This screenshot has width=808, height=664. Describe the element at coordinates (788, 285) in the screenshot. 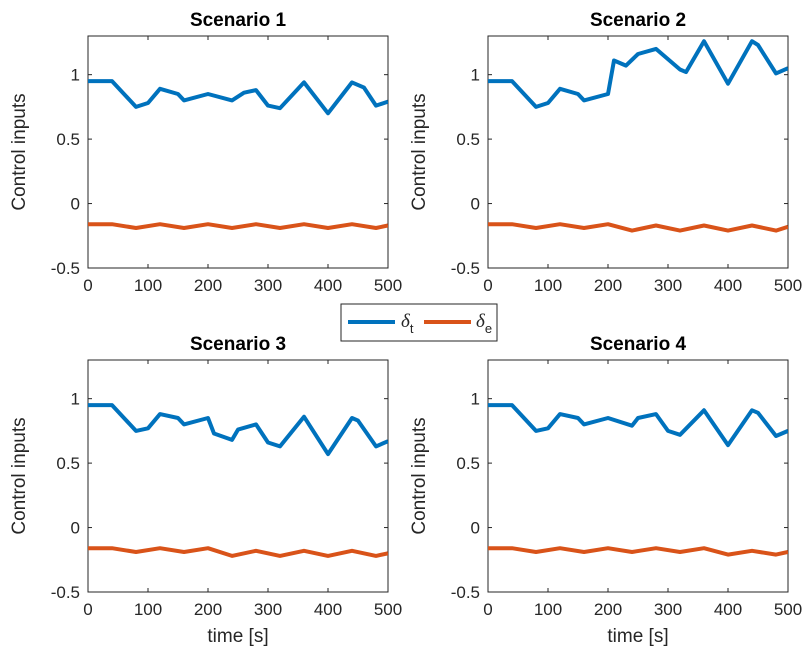

I see `xtick-label-2-5: 500` at that location.